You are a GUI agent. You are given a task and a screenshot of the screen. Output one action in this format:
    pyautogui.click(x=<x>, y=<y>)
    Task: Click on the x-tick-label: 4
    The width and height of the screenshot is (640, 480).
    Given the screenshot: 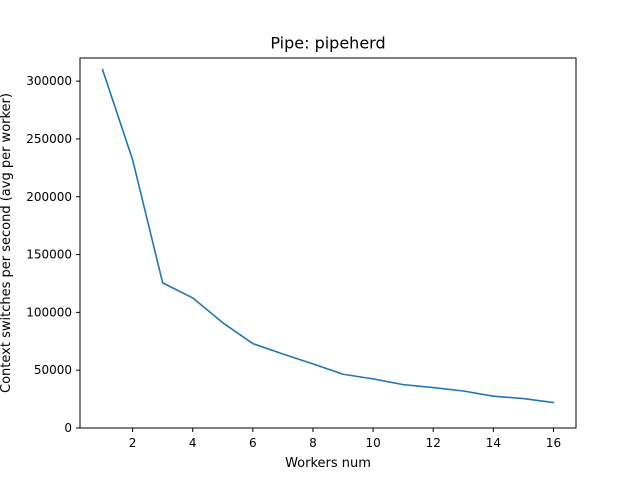 What is the action you would take?
    pyautogui.click(x=193, y=443)
    